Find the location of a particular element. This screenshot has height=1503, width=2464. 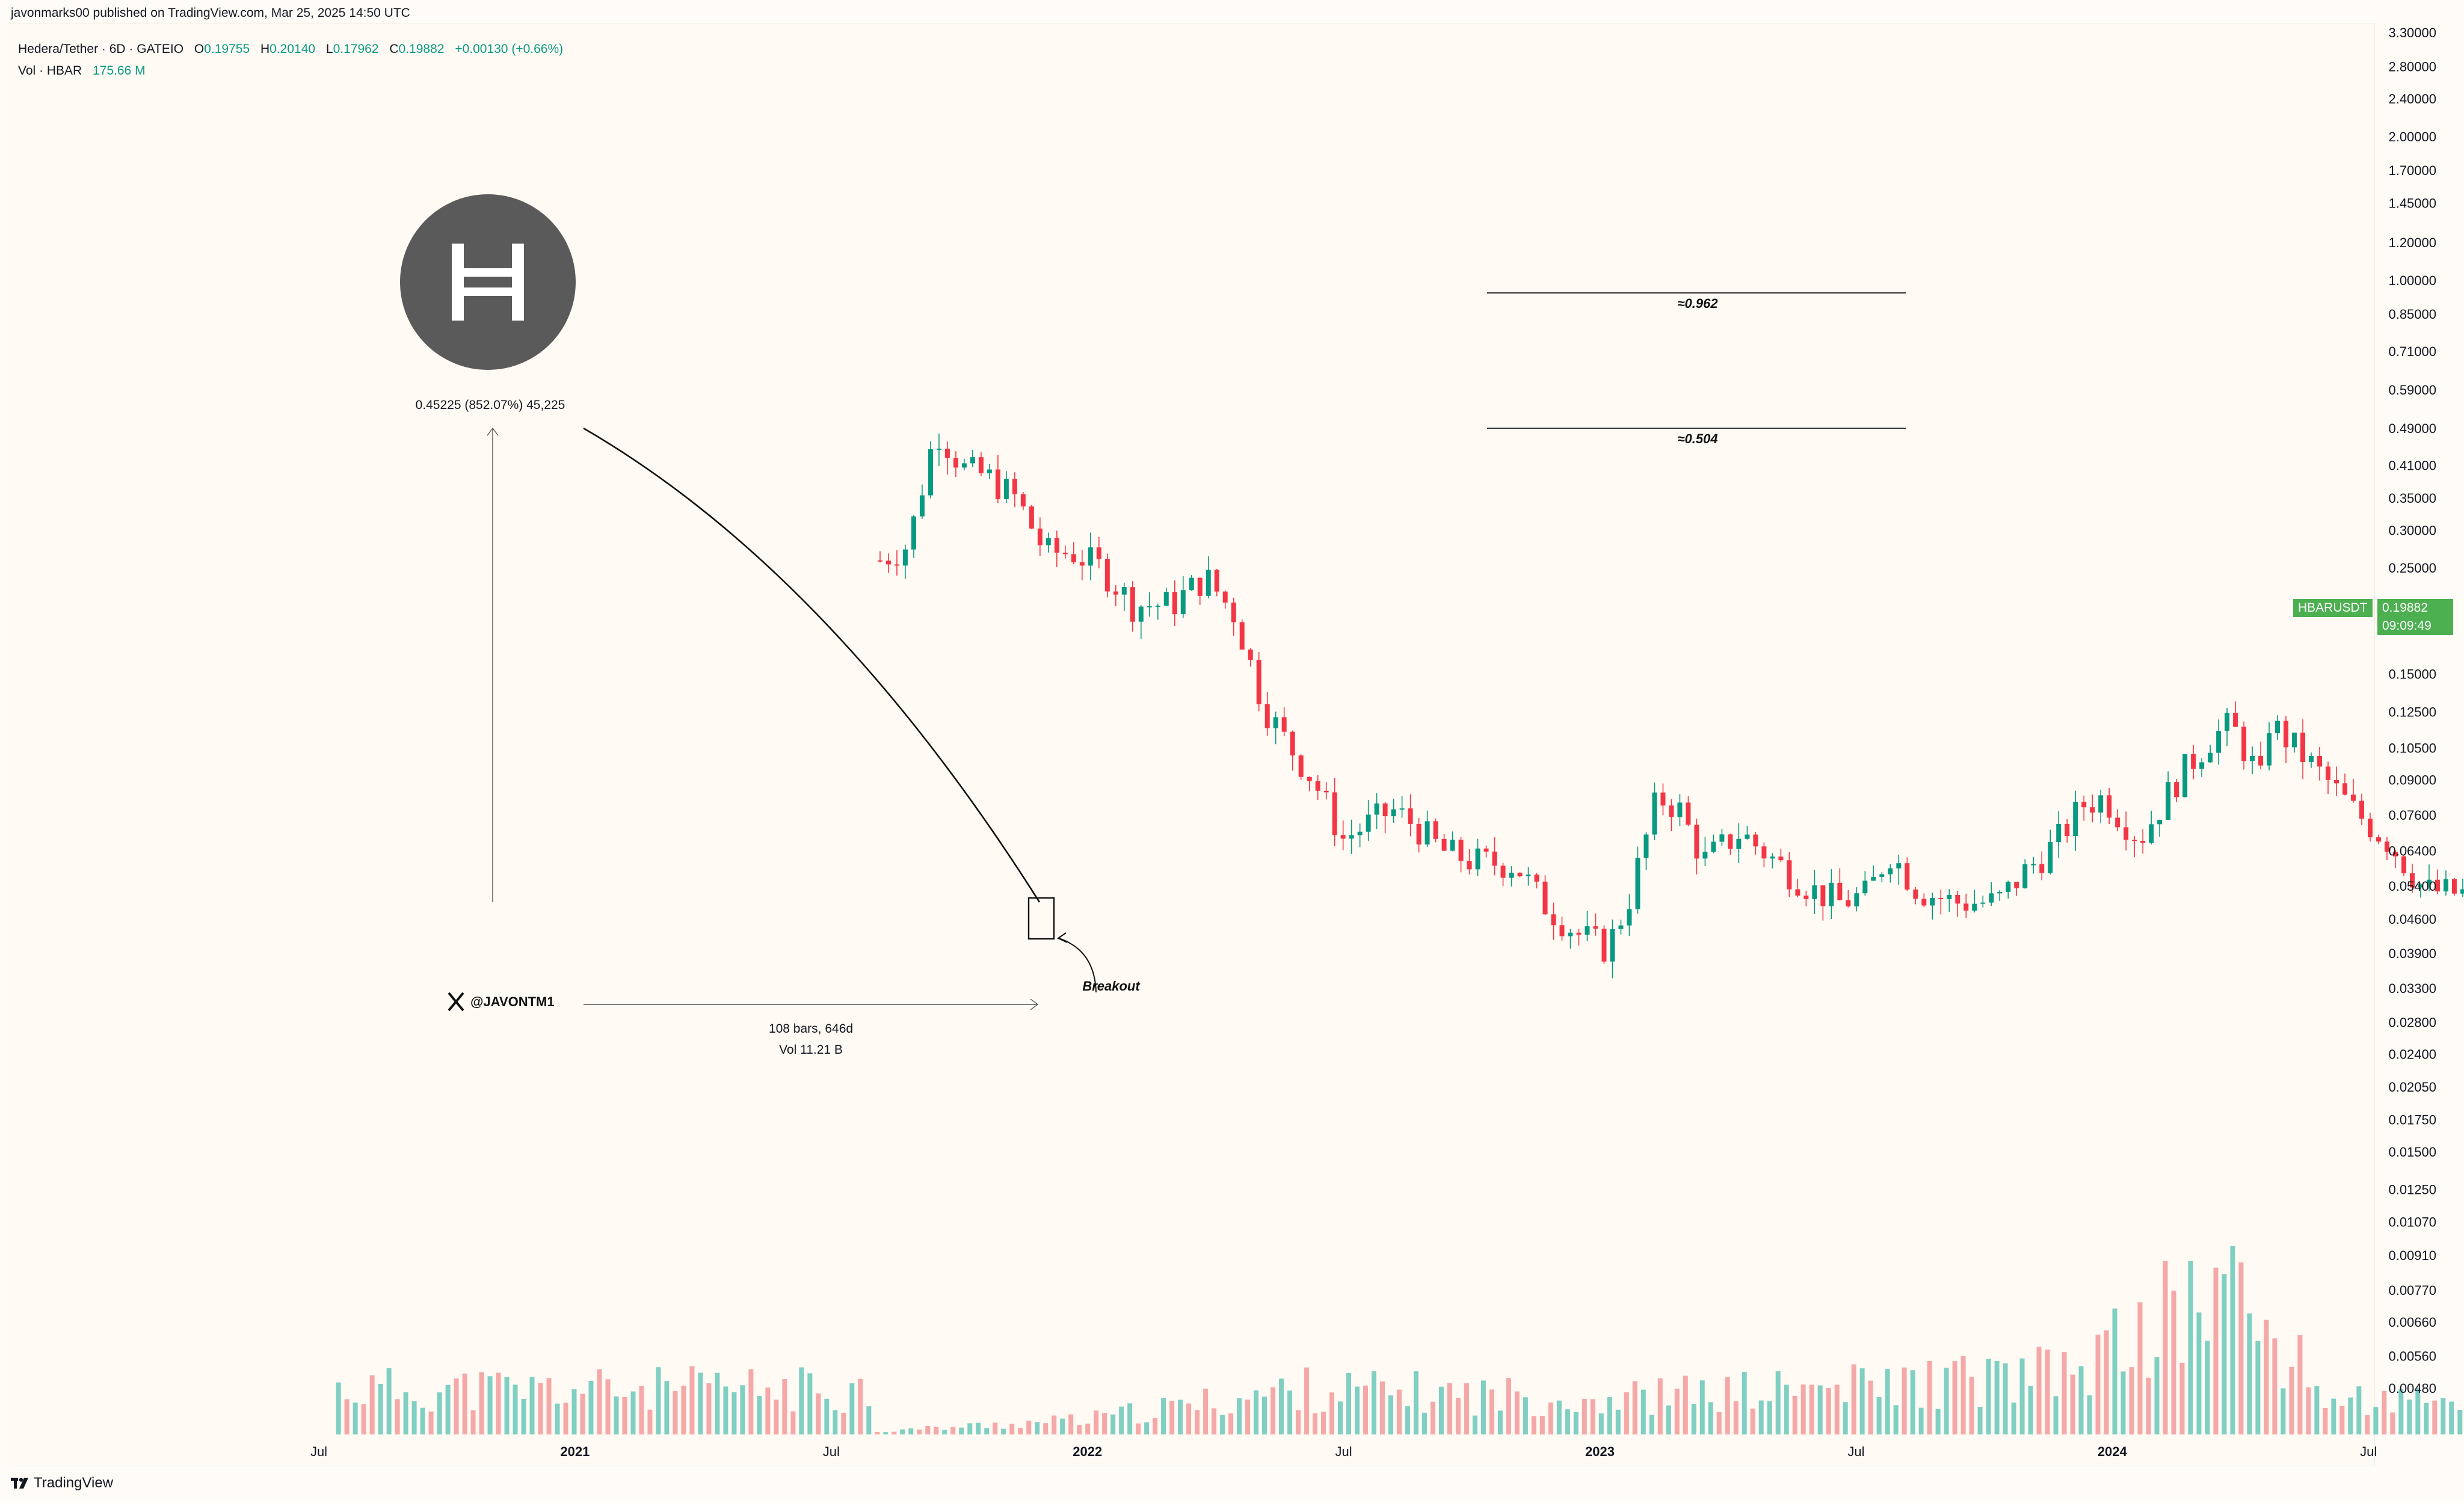

price-tick-label: 0.01500 is located at coordinates (2412, 1152).